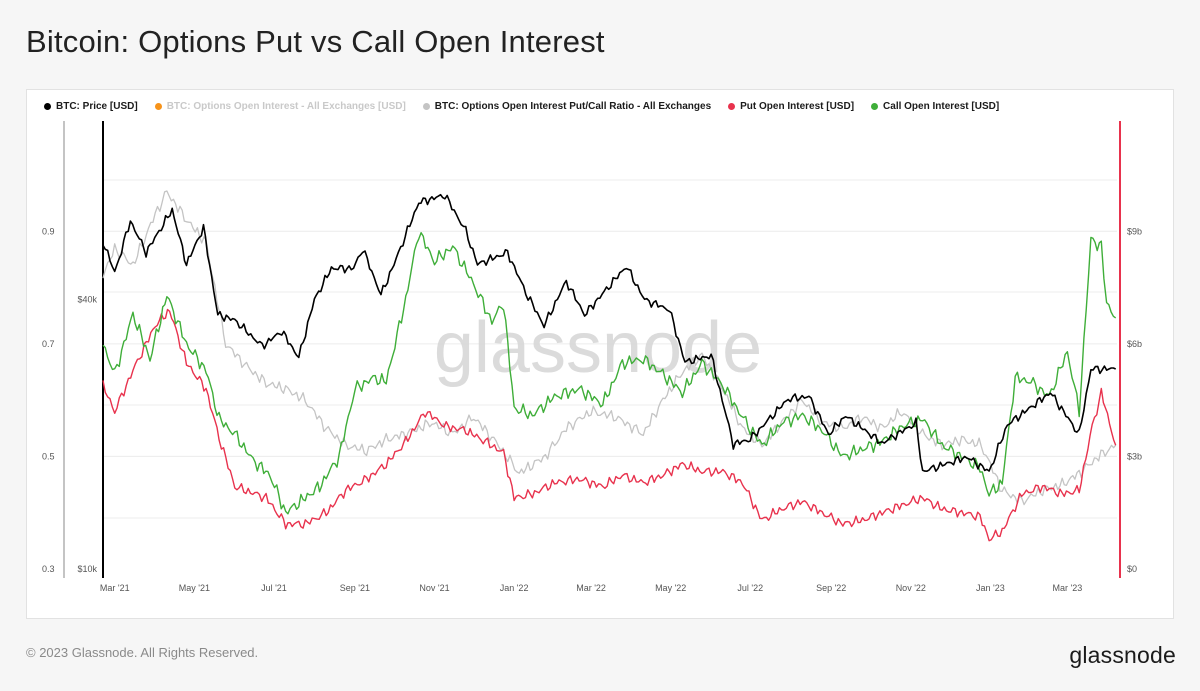 The height and width of the screenshot is (691, 1200). I want to click on usd-tick-label: $0, so click(1132, 569).